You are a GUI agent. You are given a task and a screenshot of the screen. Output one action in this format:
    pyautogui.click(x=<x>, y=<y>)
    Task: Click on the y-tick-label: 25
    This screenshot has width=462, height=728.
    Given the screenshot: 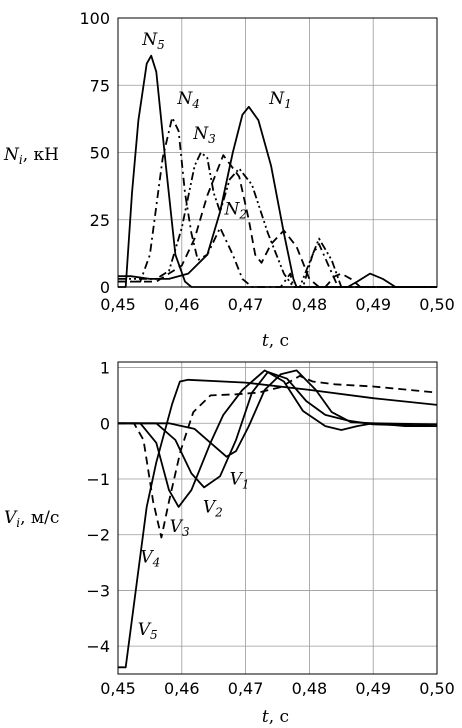 What is the action you would take?
    pyautogui.click(x=100, y=220)
    